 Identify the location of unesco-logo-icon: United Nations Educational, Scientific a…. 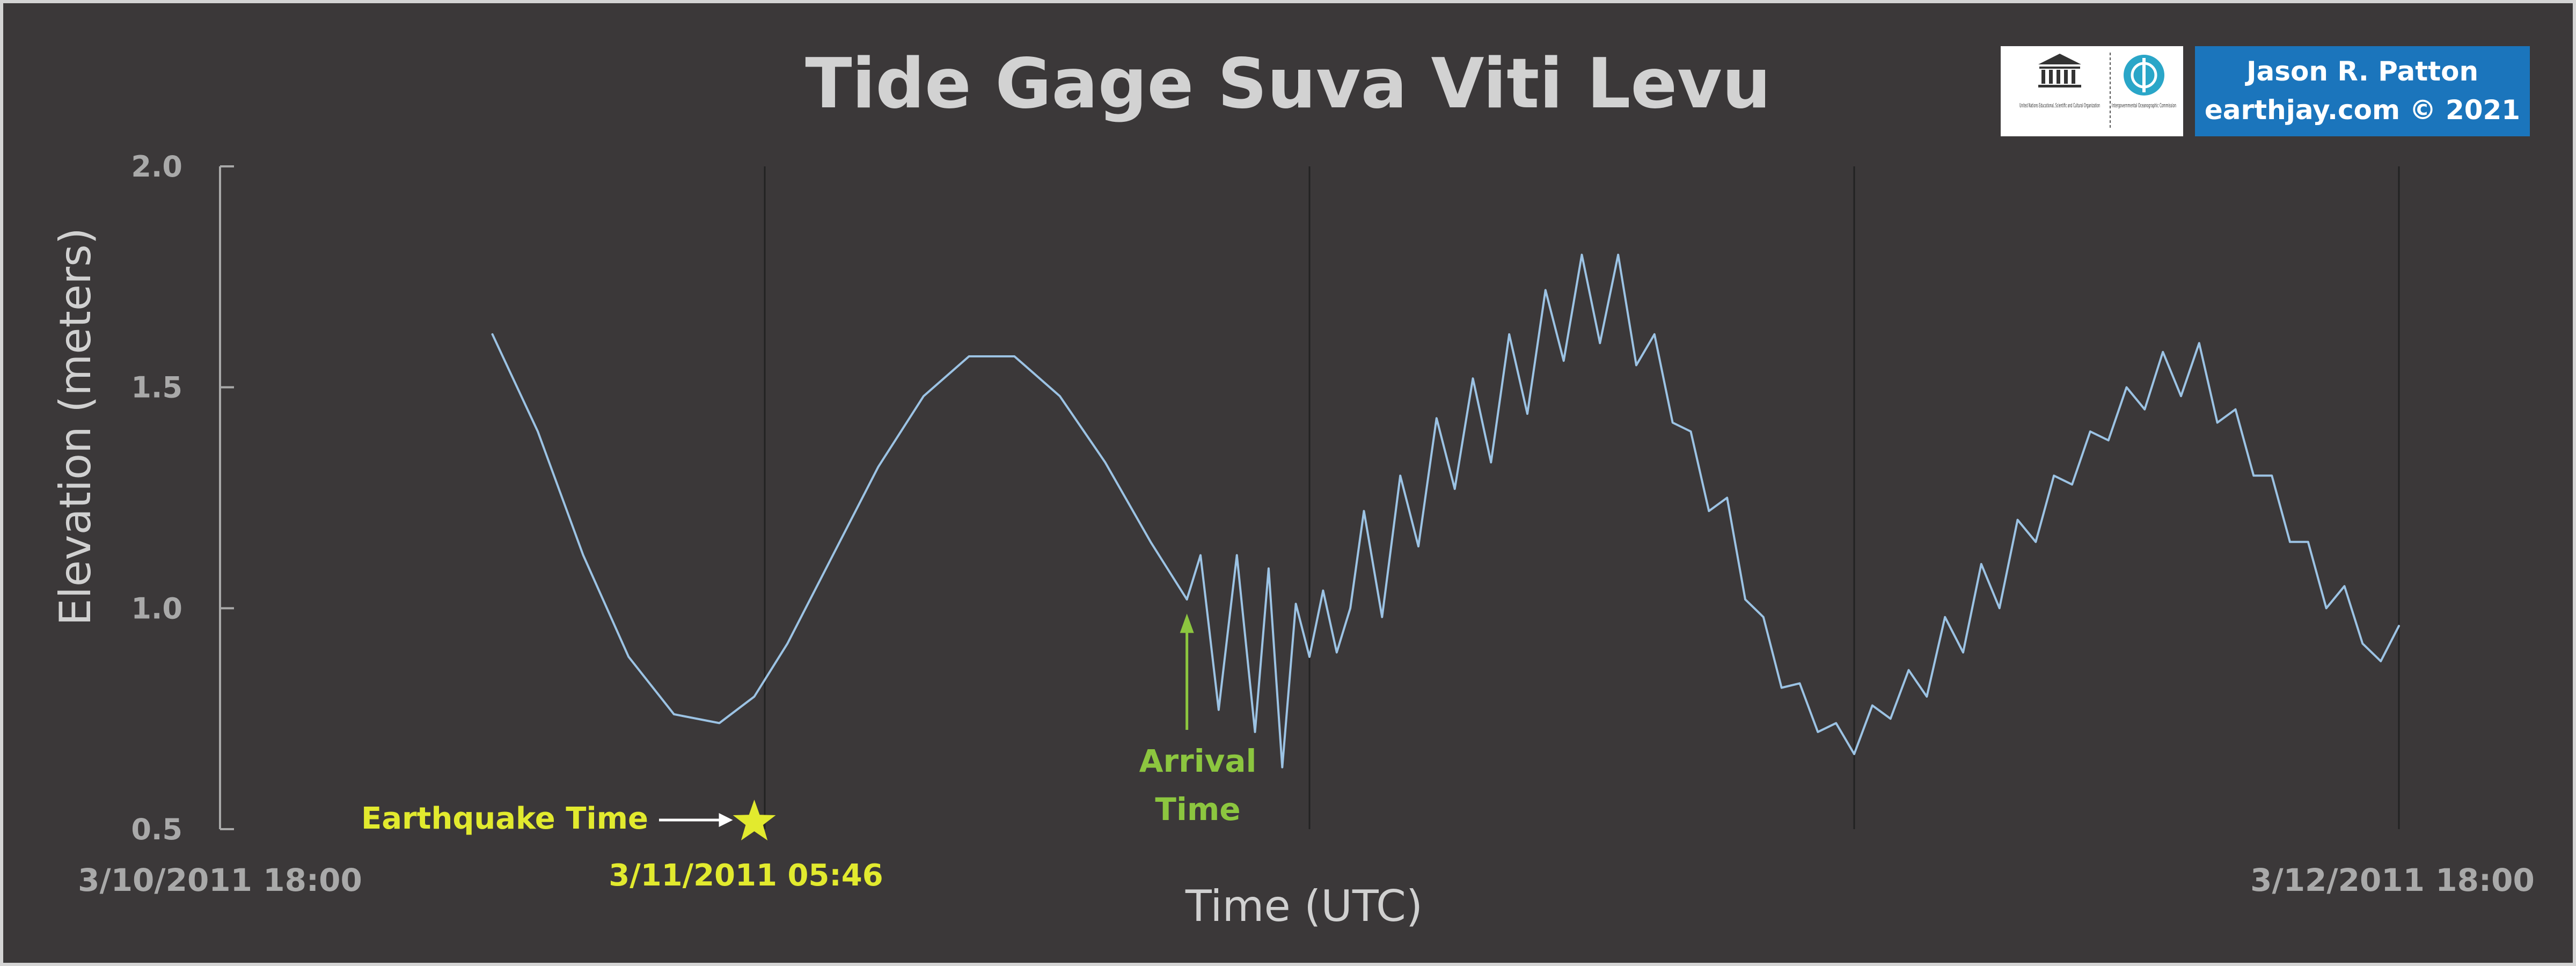
(2059, 81).